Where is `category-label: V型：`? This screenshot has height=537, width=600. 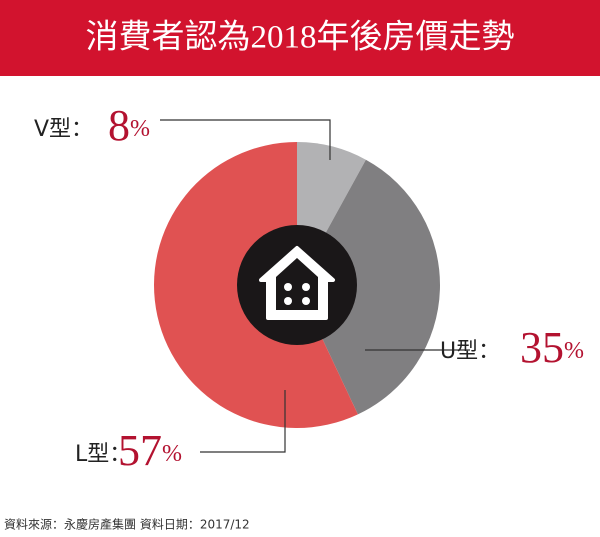 category-label: V型： is located at coordinates (63, 129).